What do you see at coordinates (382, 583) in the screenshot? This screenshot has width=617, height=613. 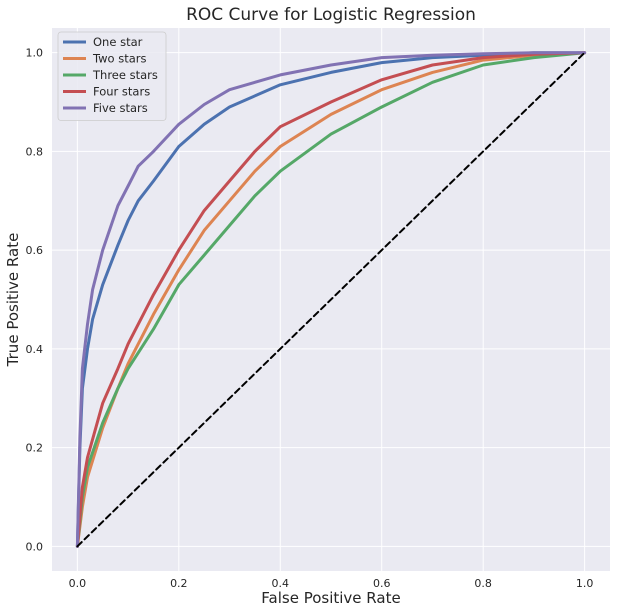 I see `x-tick-label: 0.6` at bounding box center [382, 583].